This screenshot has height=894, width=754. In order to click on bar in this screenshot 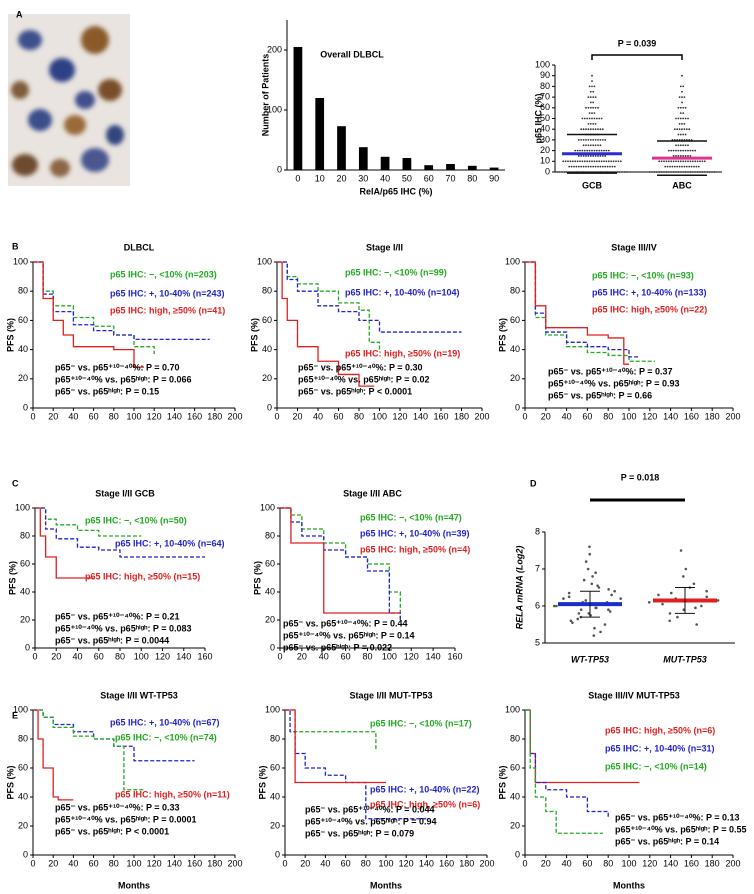, I will do `click(298, 108)`.